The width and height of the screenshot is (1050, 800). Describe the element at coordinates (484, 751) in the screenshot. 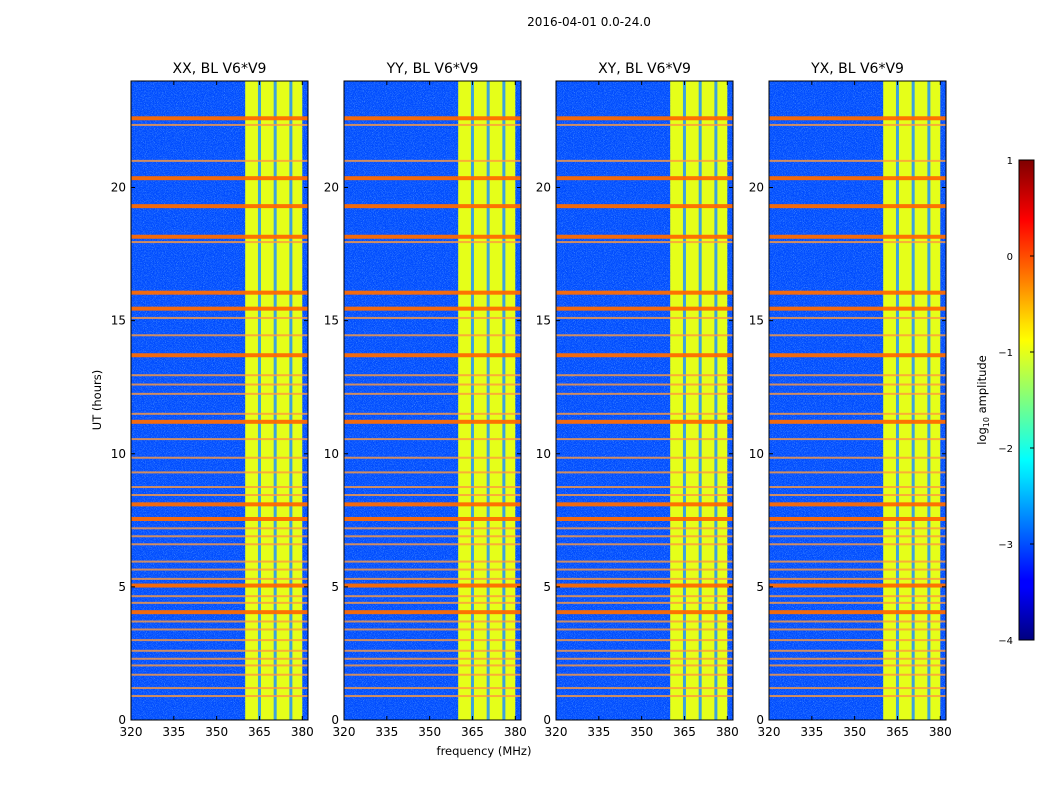

I see `x-axis-label: frequency (MHz)` at that location.